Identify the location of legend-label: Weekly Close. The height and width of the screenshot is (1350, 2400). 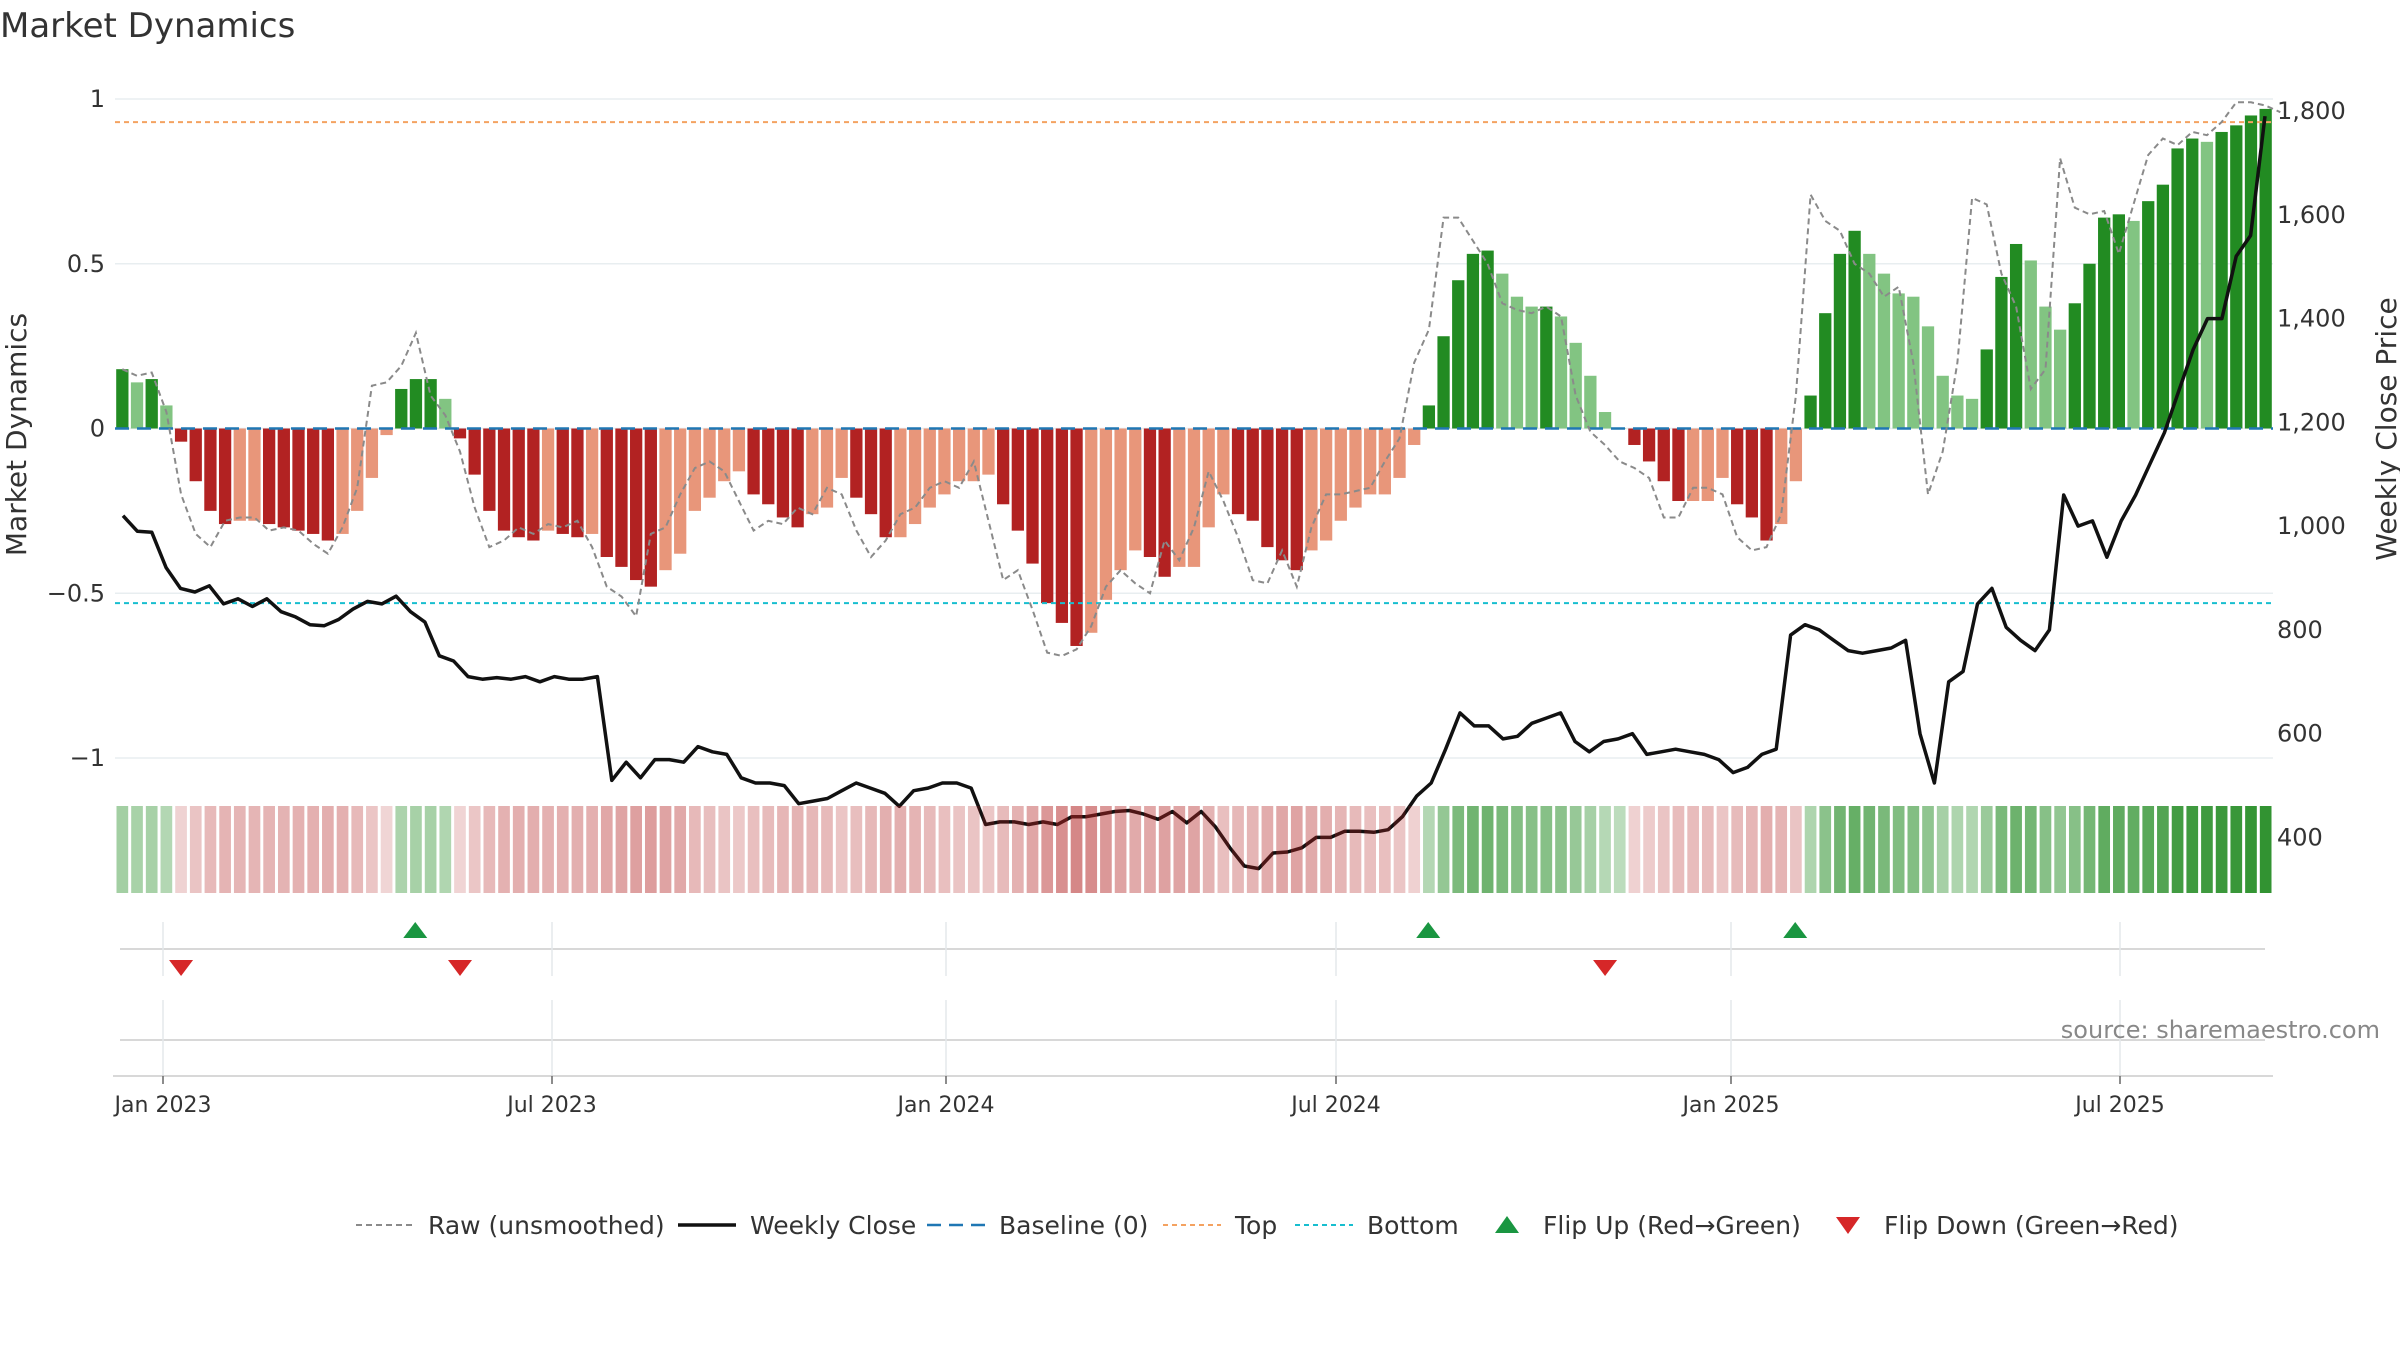
(833, 1225).